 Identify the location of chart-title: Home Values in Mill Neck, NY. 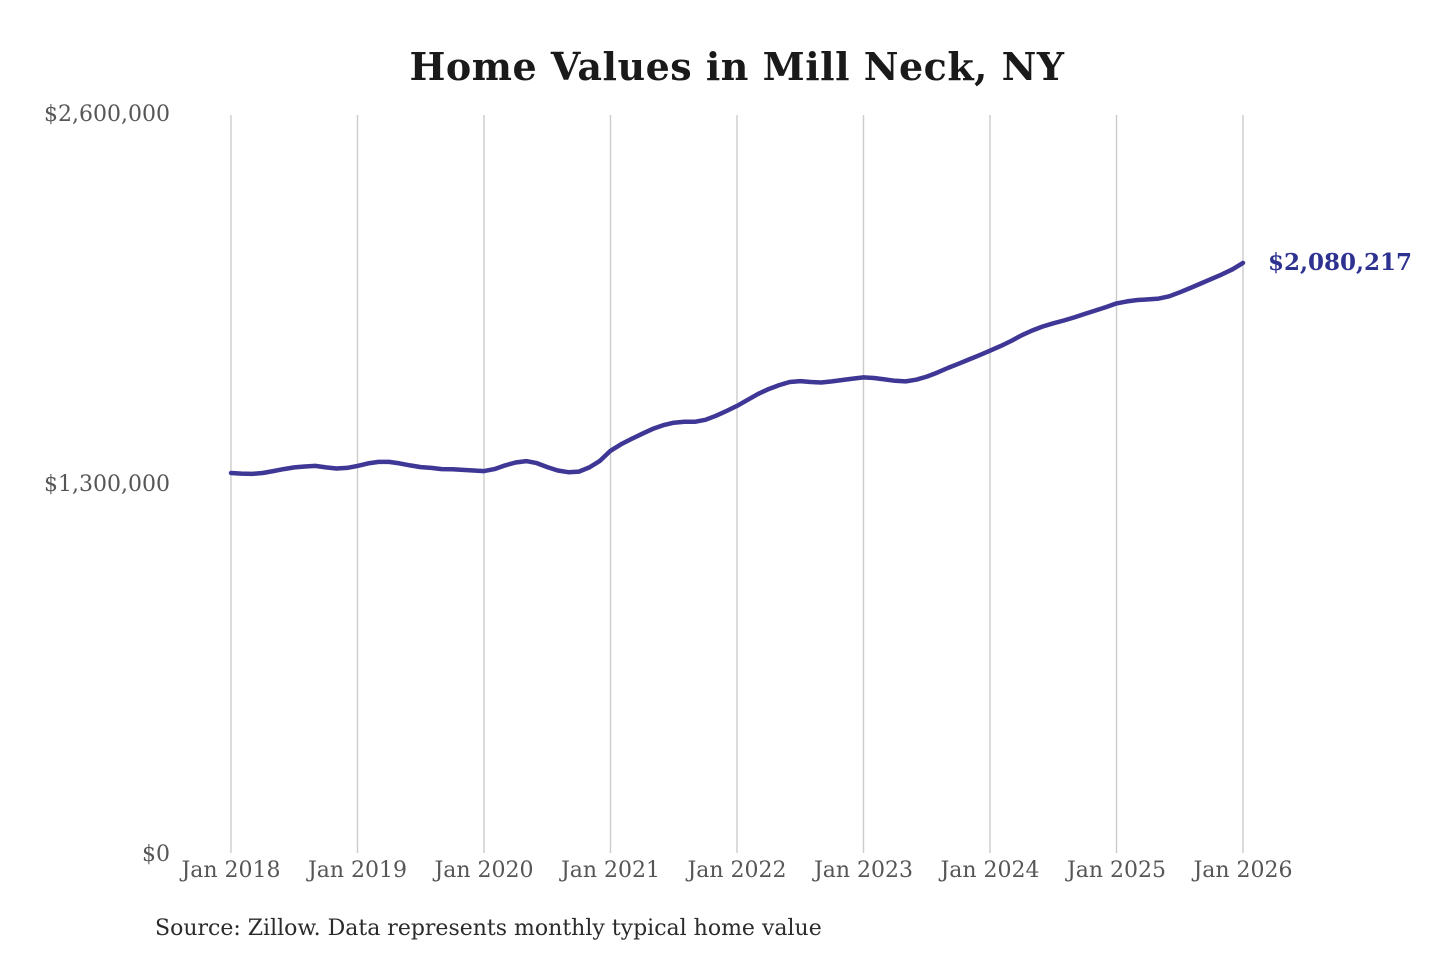
(737, 66).